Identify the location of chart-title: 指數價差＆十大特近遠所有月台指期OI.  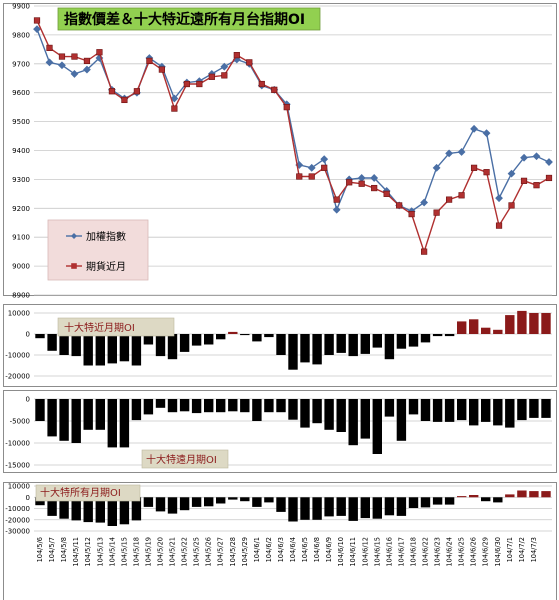
(184, 19).